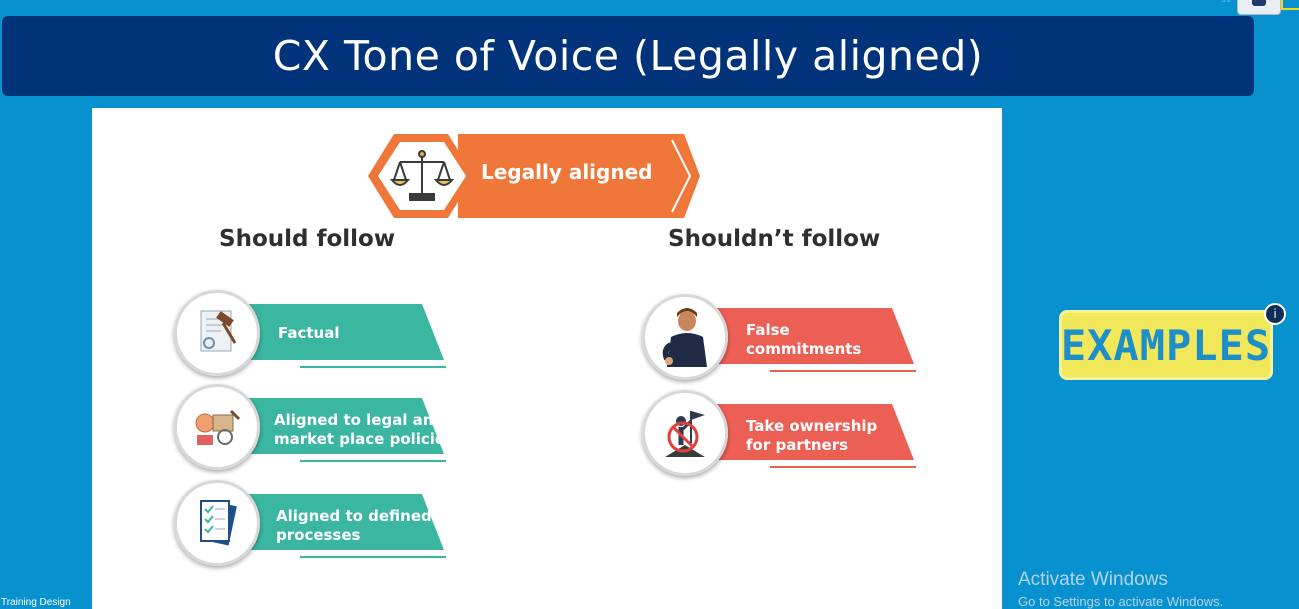 The width and height of the screenshot is (1299, 609). I want to click on examples-button: EXAMPLES, so click(1166, 345).